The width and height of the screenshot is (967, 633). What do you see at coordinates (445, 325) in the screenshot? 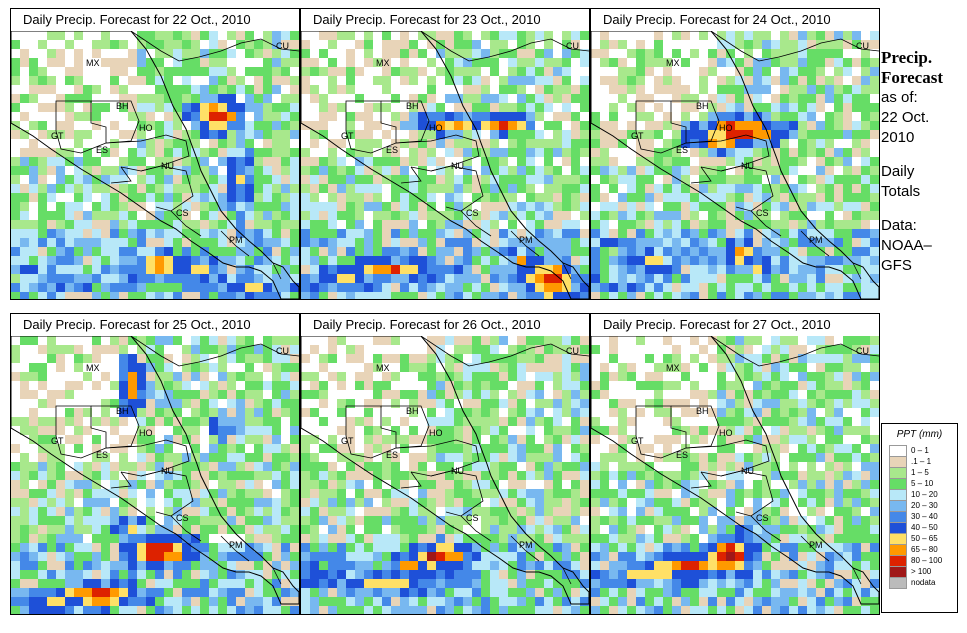
I see `panel-title: Daily Precip. Forecast for 26 Oct., 2010` at bounding box center [445, 325].